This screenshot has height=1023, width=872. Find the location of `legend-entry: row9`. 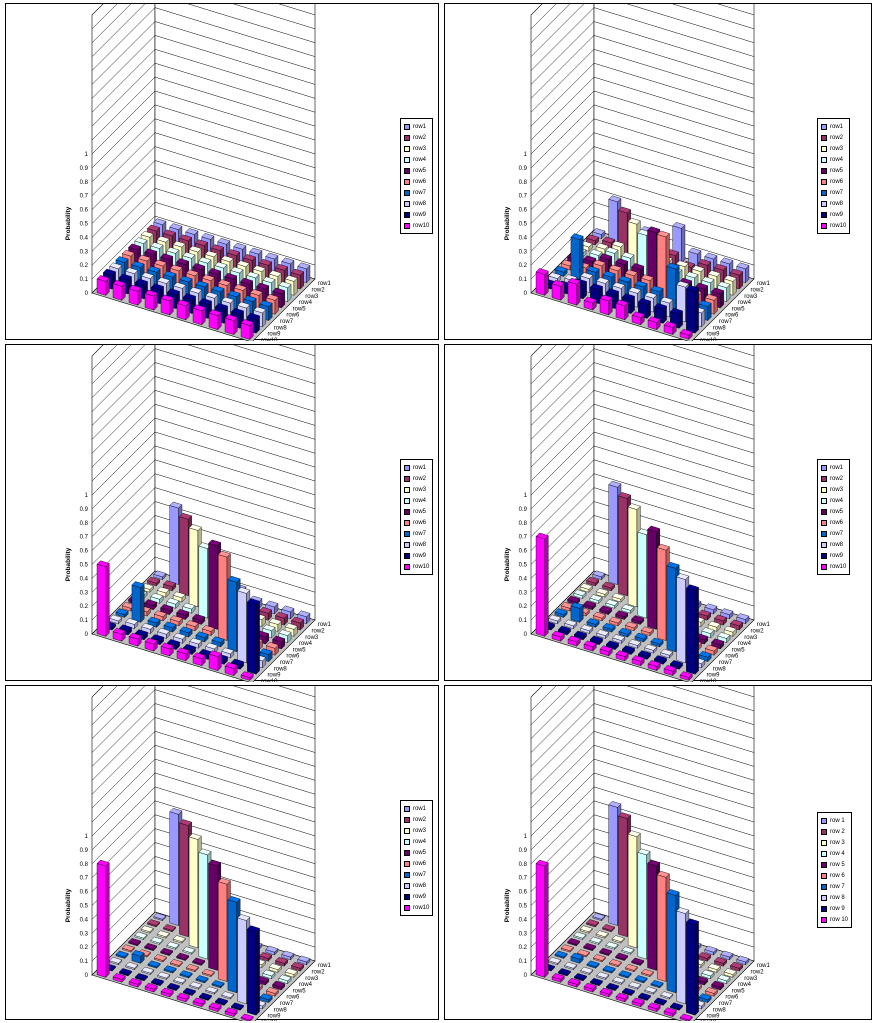

legend-entry: row9 is located at coordinates (833, 555).